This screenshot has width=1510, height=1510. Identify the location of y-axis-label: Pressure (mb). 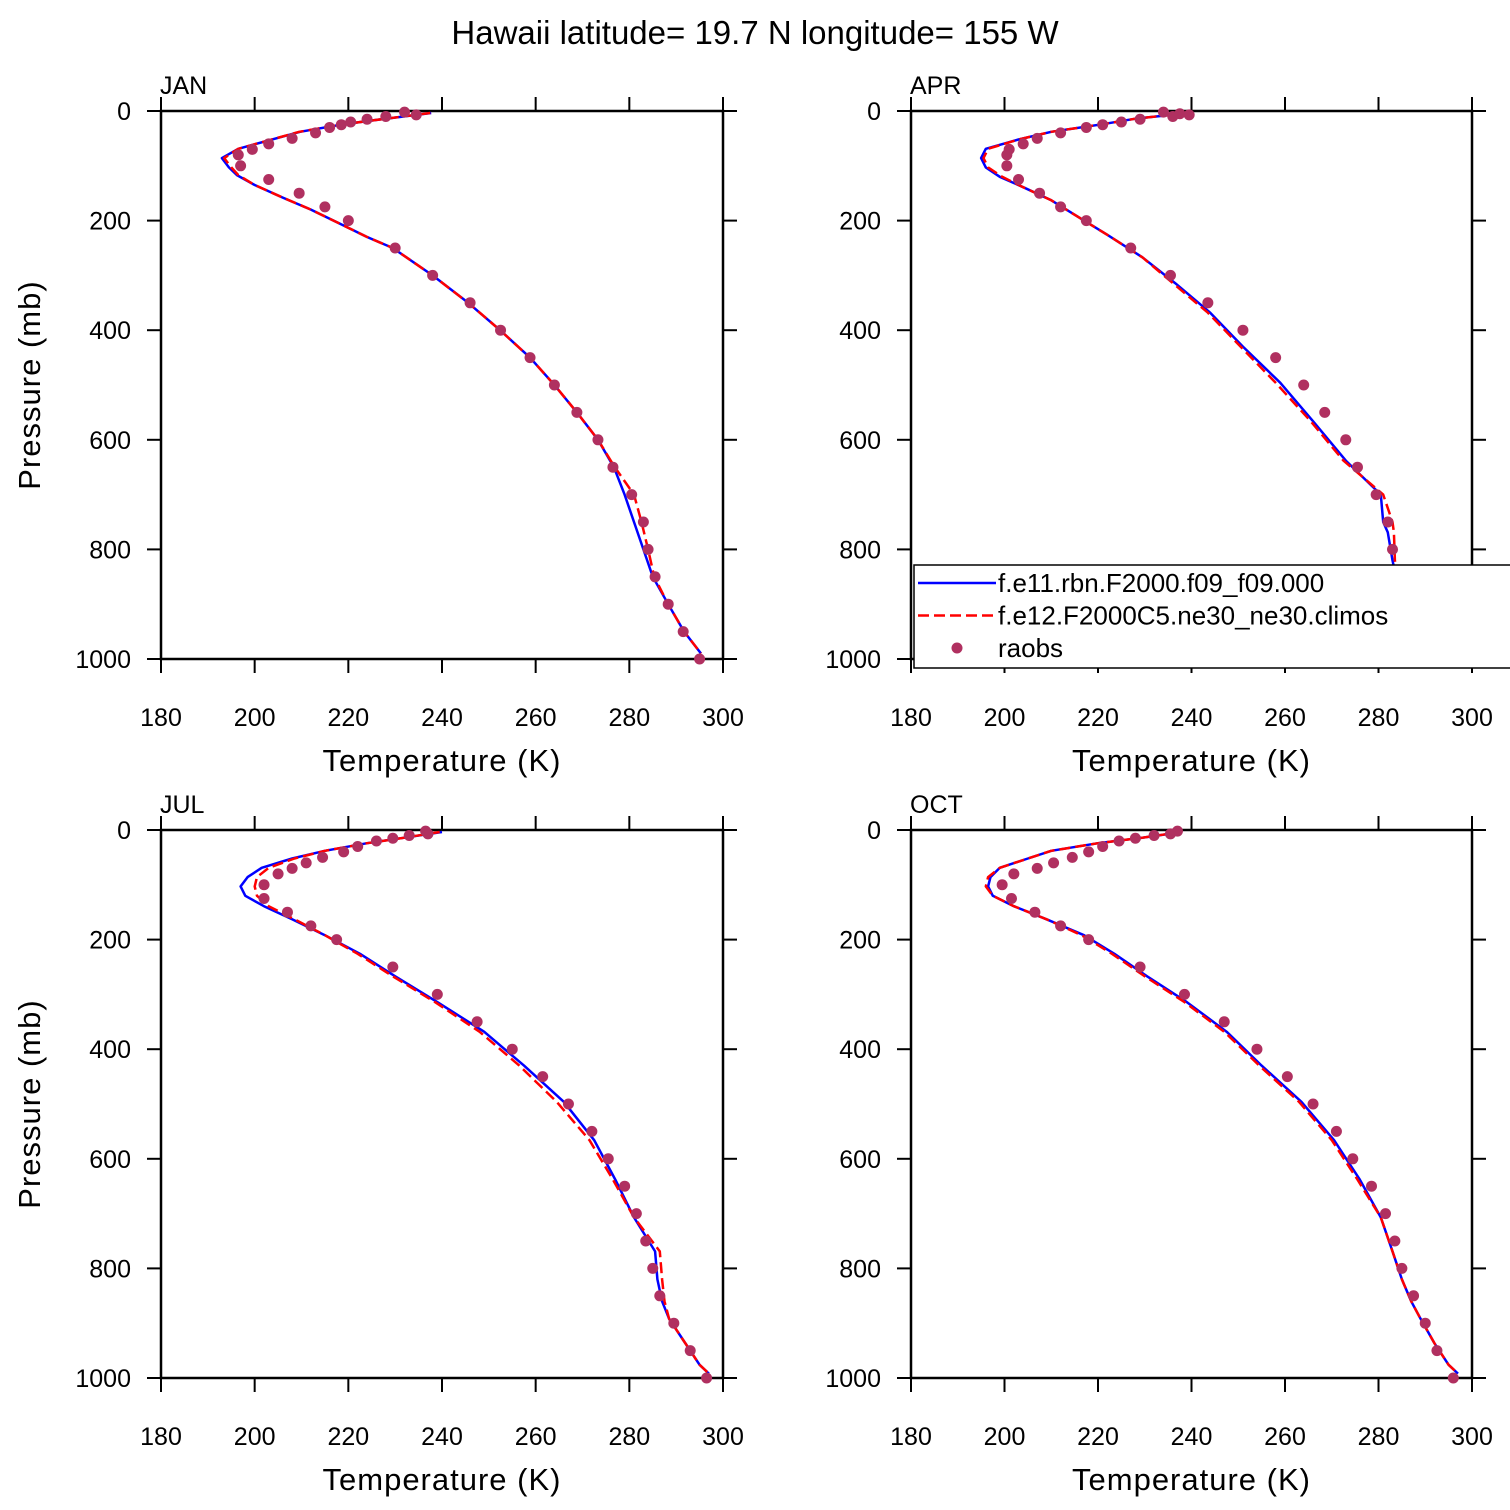
(29, 1103).